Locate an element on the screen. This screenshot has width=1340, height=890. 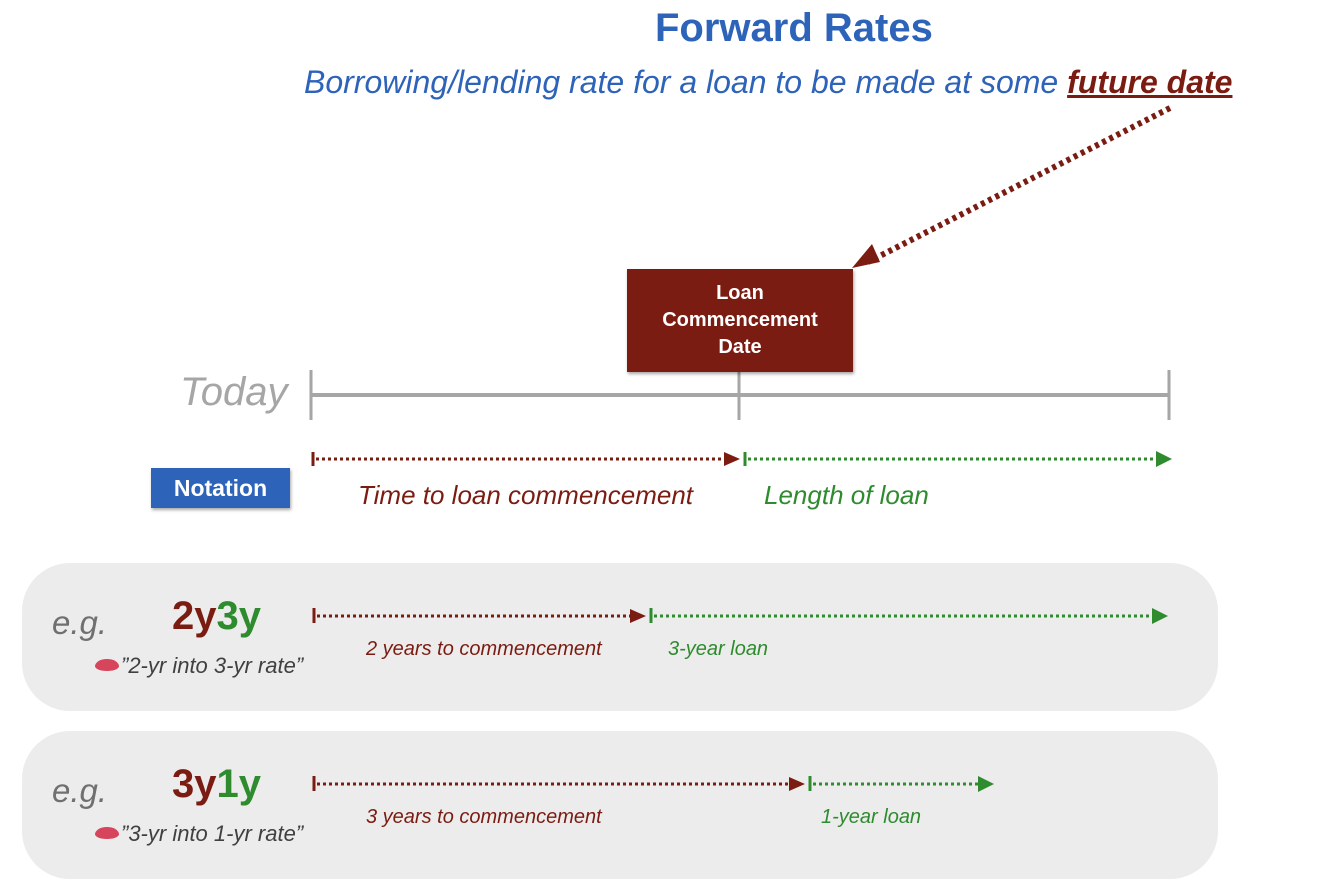
future-date-pointer-head is located at coordinates (866, 256).